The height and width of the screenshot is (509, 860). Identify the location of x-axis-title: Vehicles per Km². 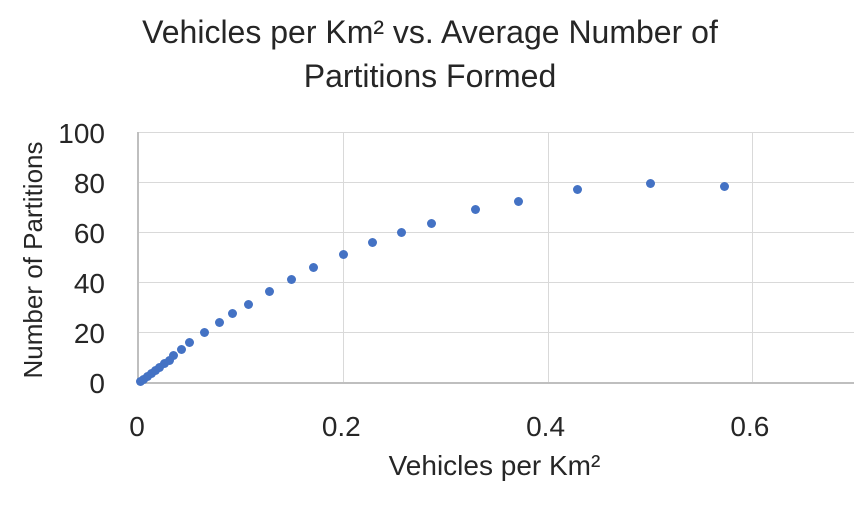
(494, 465).